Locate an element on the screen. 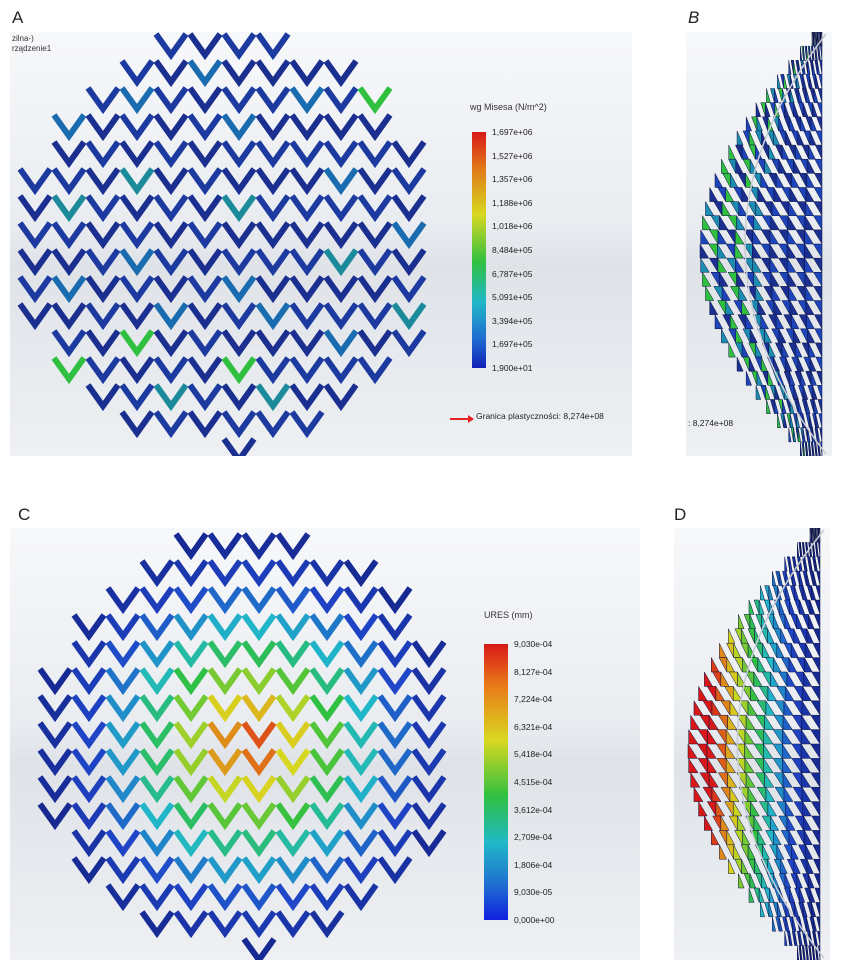  displacement-tick-label: 6,321e-04 is located at coordinates (533, 726).